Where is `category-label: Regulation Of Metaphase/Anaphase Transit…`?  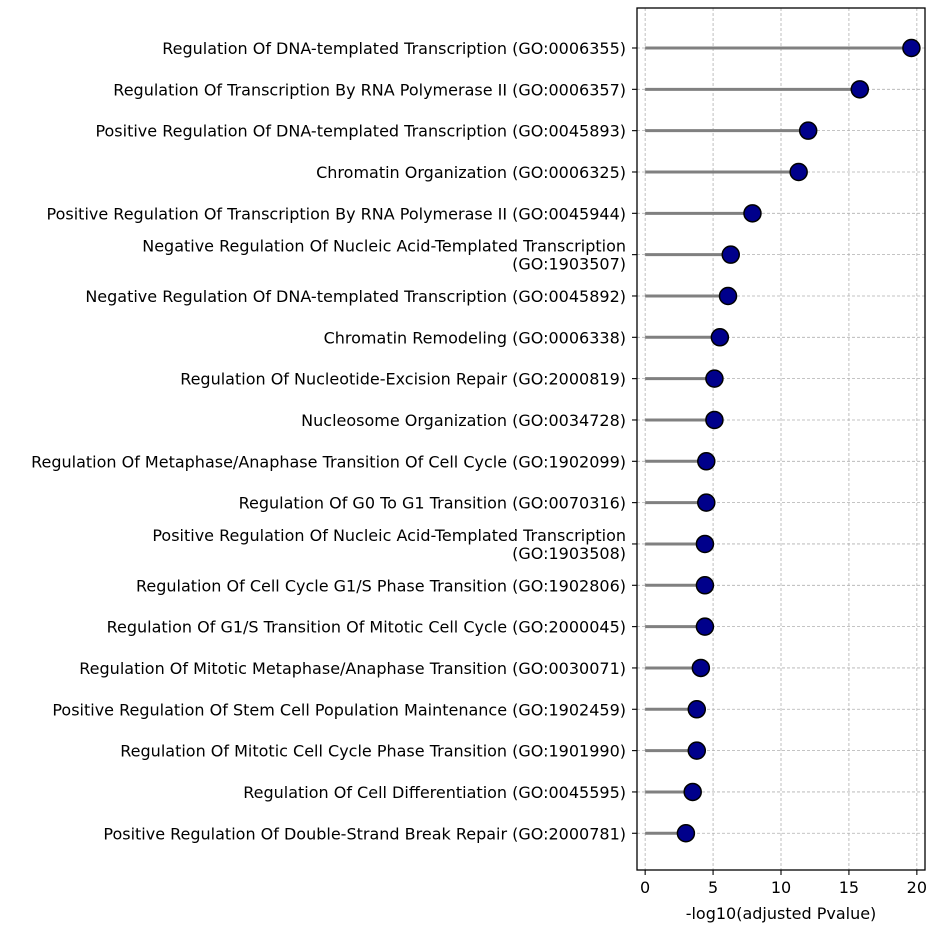
category-label: Regulation Of Metaphase/Anaphase Transit… is located at coordinates (328, 461).